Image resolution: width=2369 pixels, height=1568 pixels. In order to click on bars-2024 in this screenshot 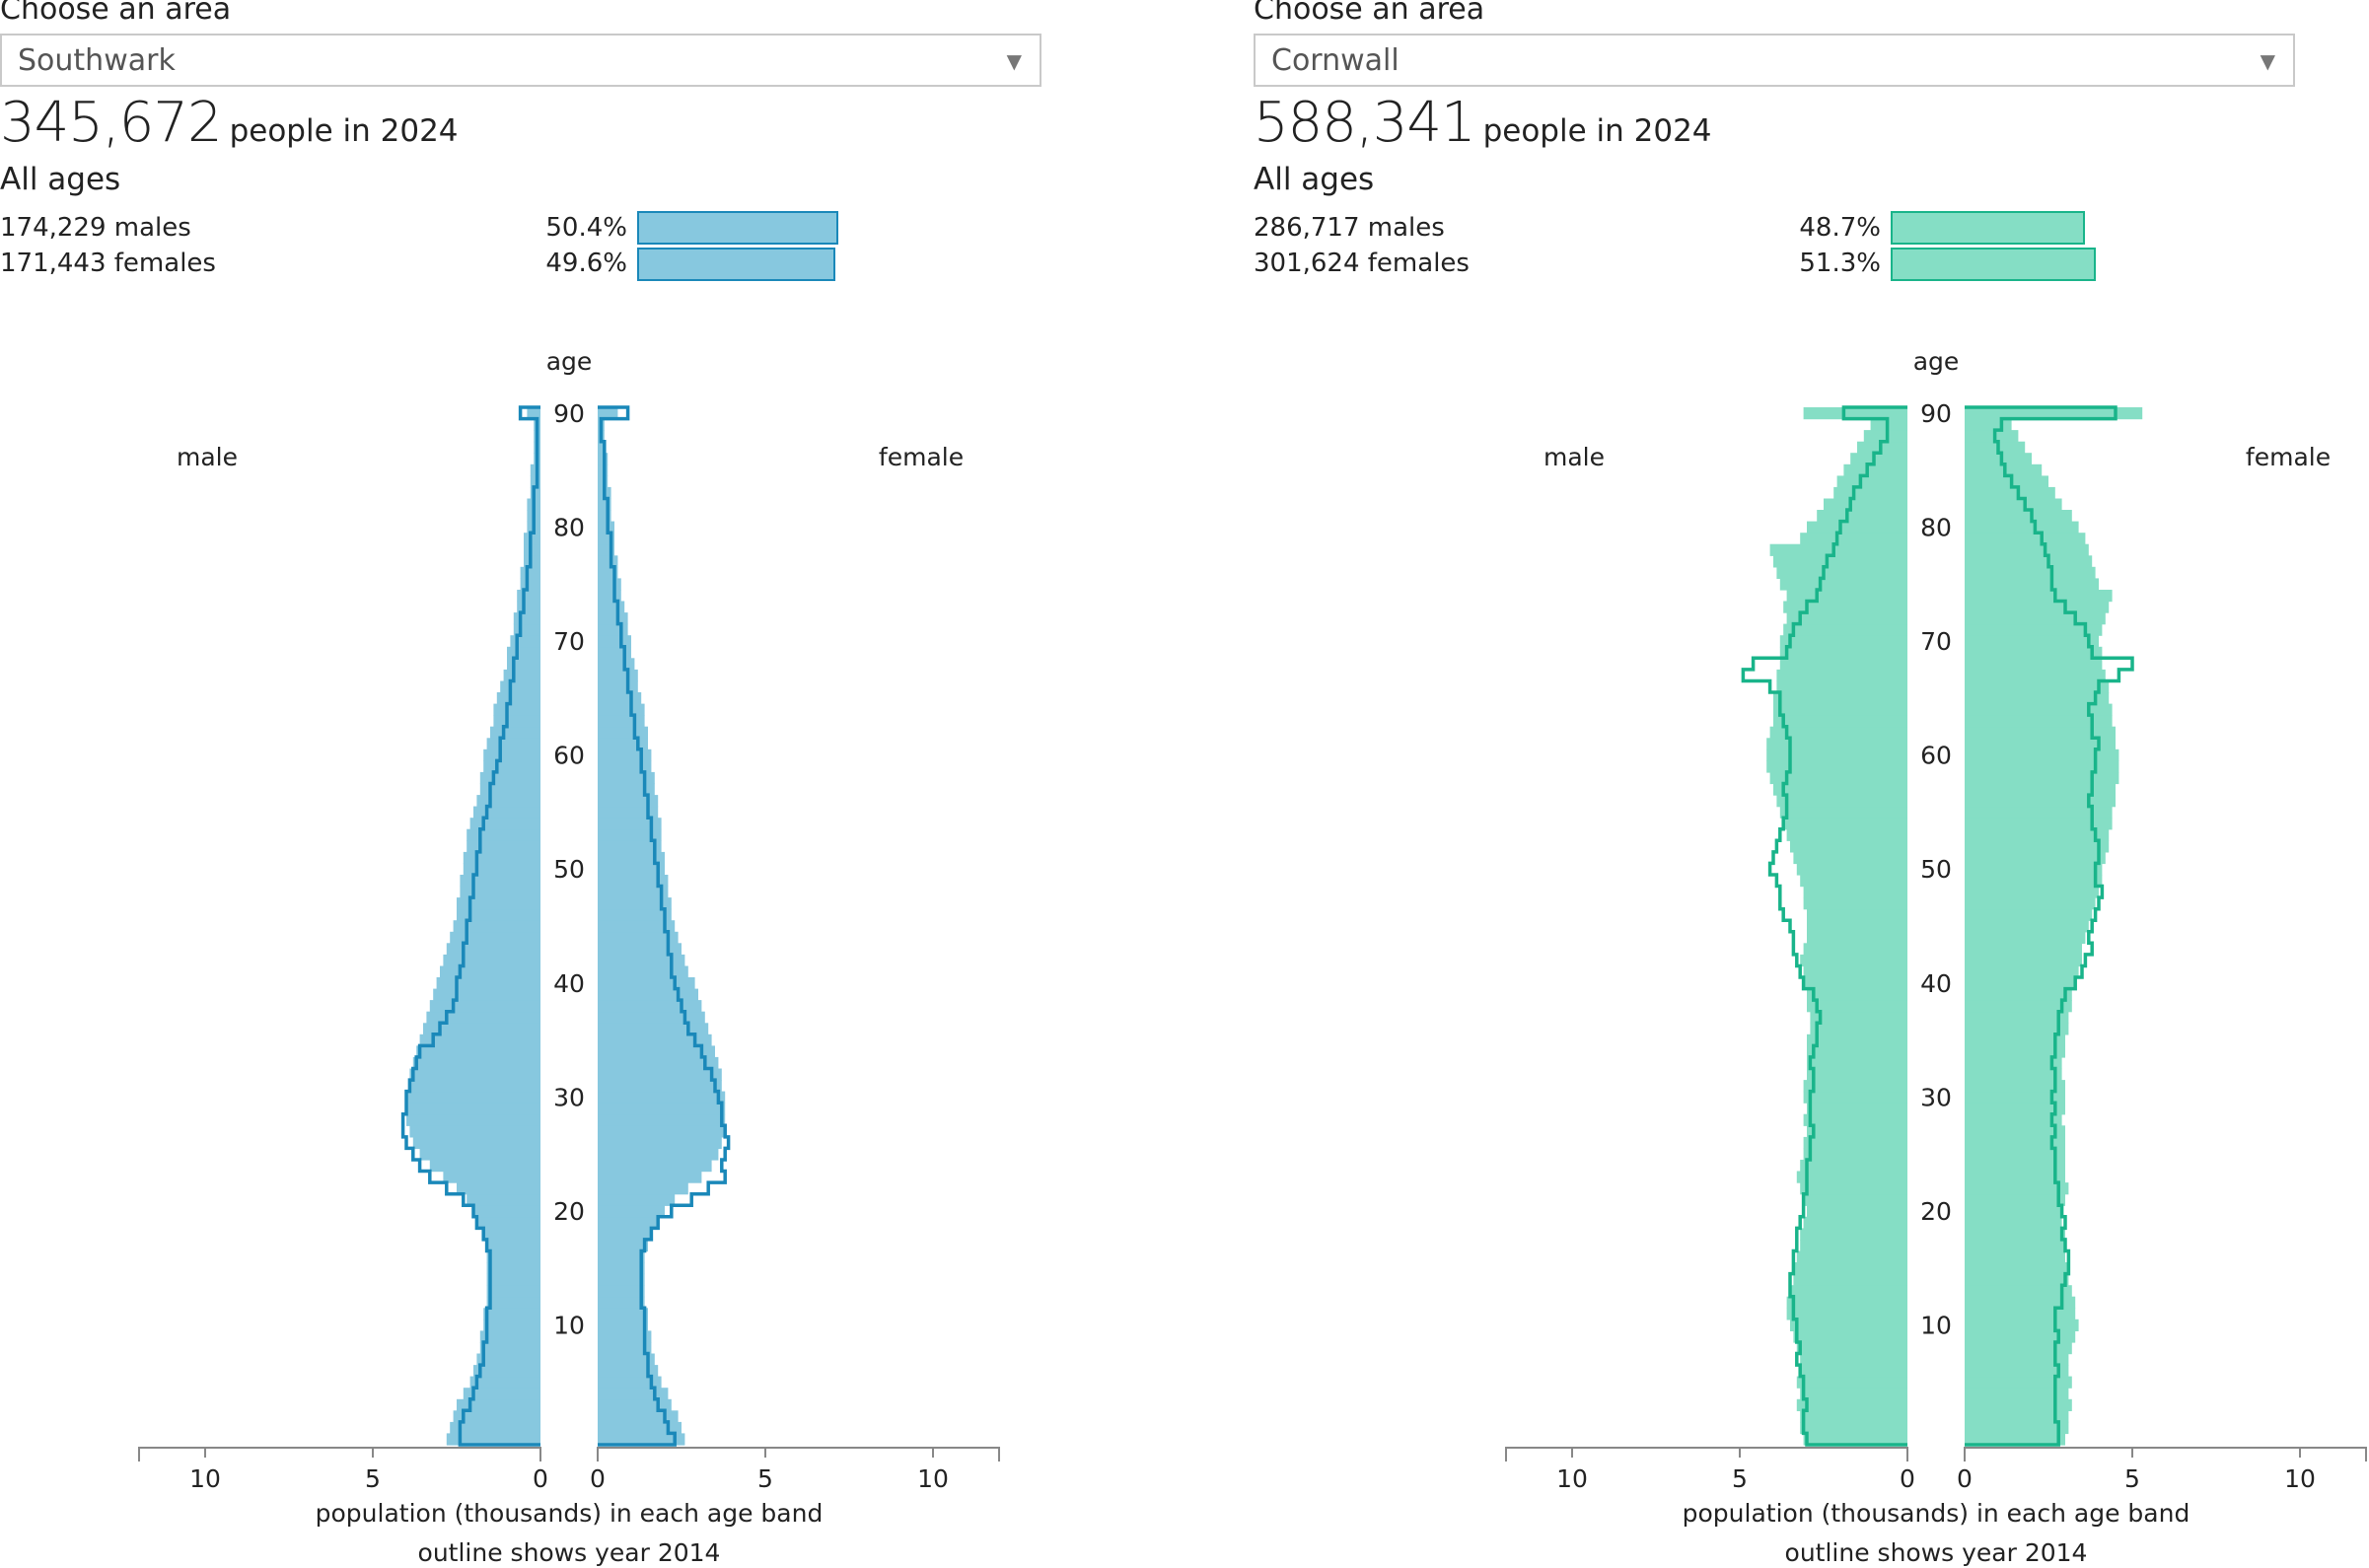, I will do `click(566, 926)`.